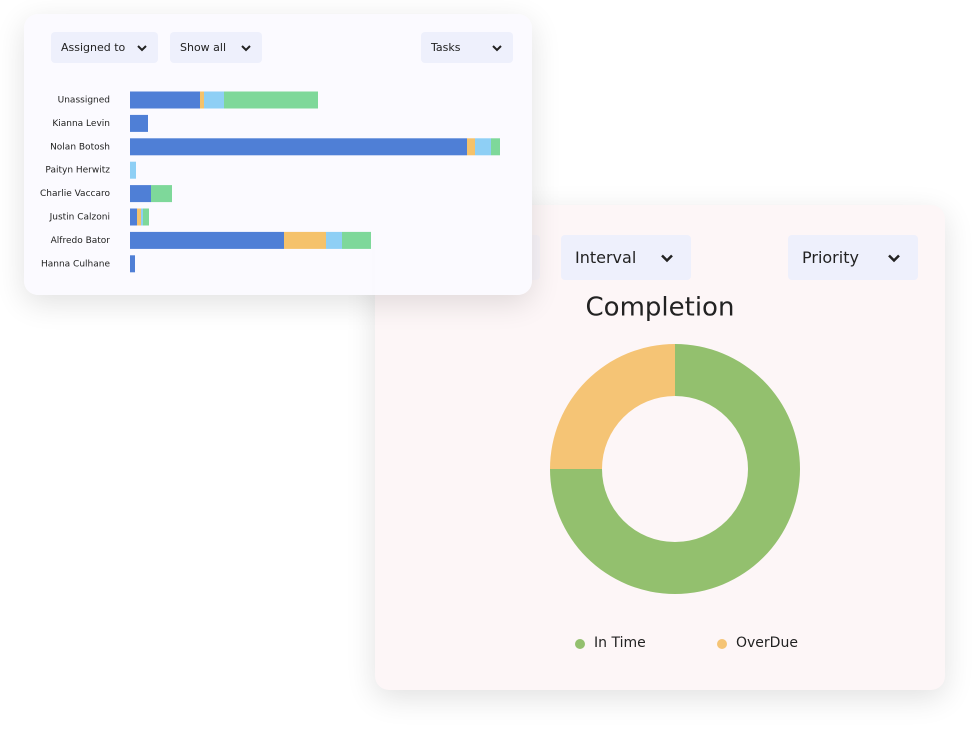  Describe the element at coordinates (660, 308) in the screenshot. I see `chart-title: Completion` at that location.